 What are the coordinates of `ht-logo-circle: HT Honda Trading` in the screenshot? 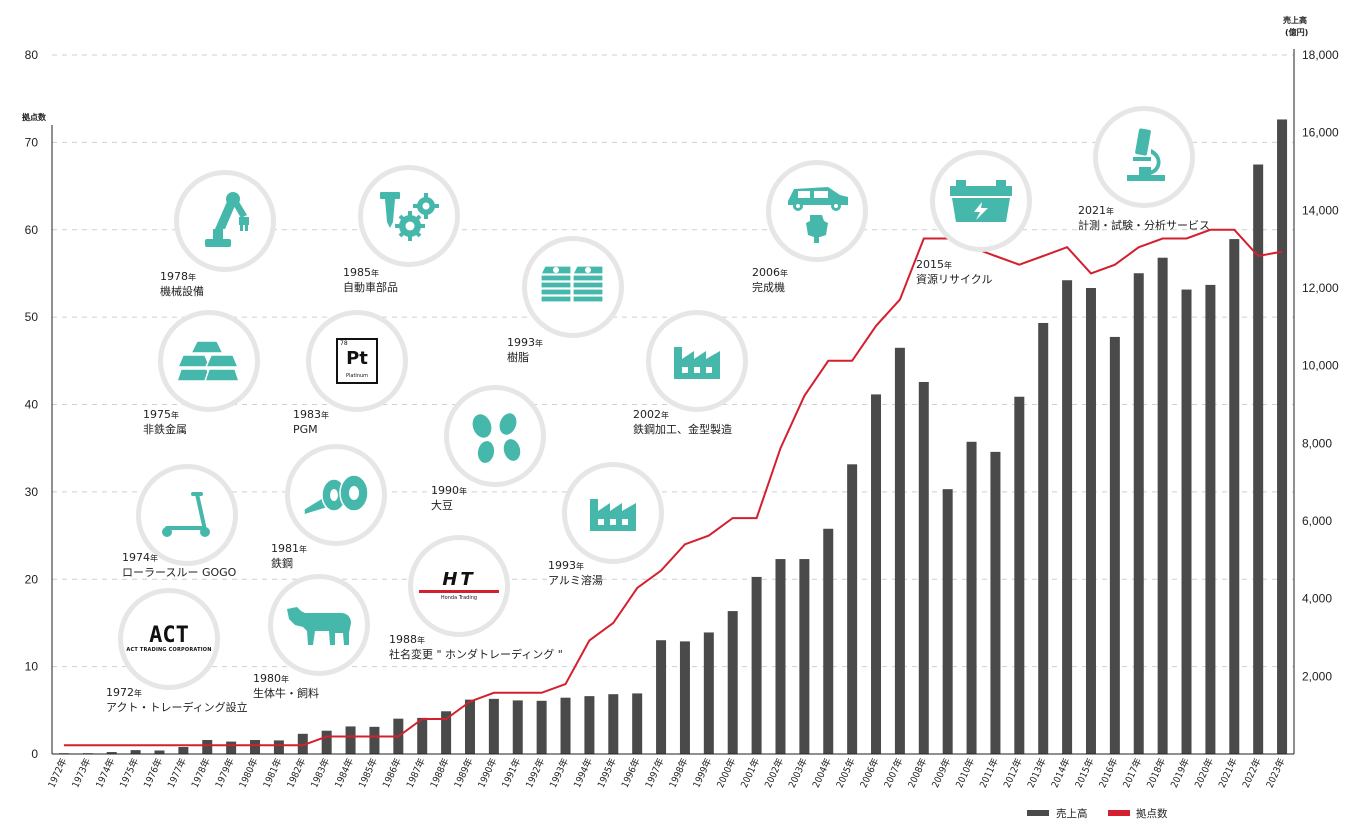 It's located at (459, 586).